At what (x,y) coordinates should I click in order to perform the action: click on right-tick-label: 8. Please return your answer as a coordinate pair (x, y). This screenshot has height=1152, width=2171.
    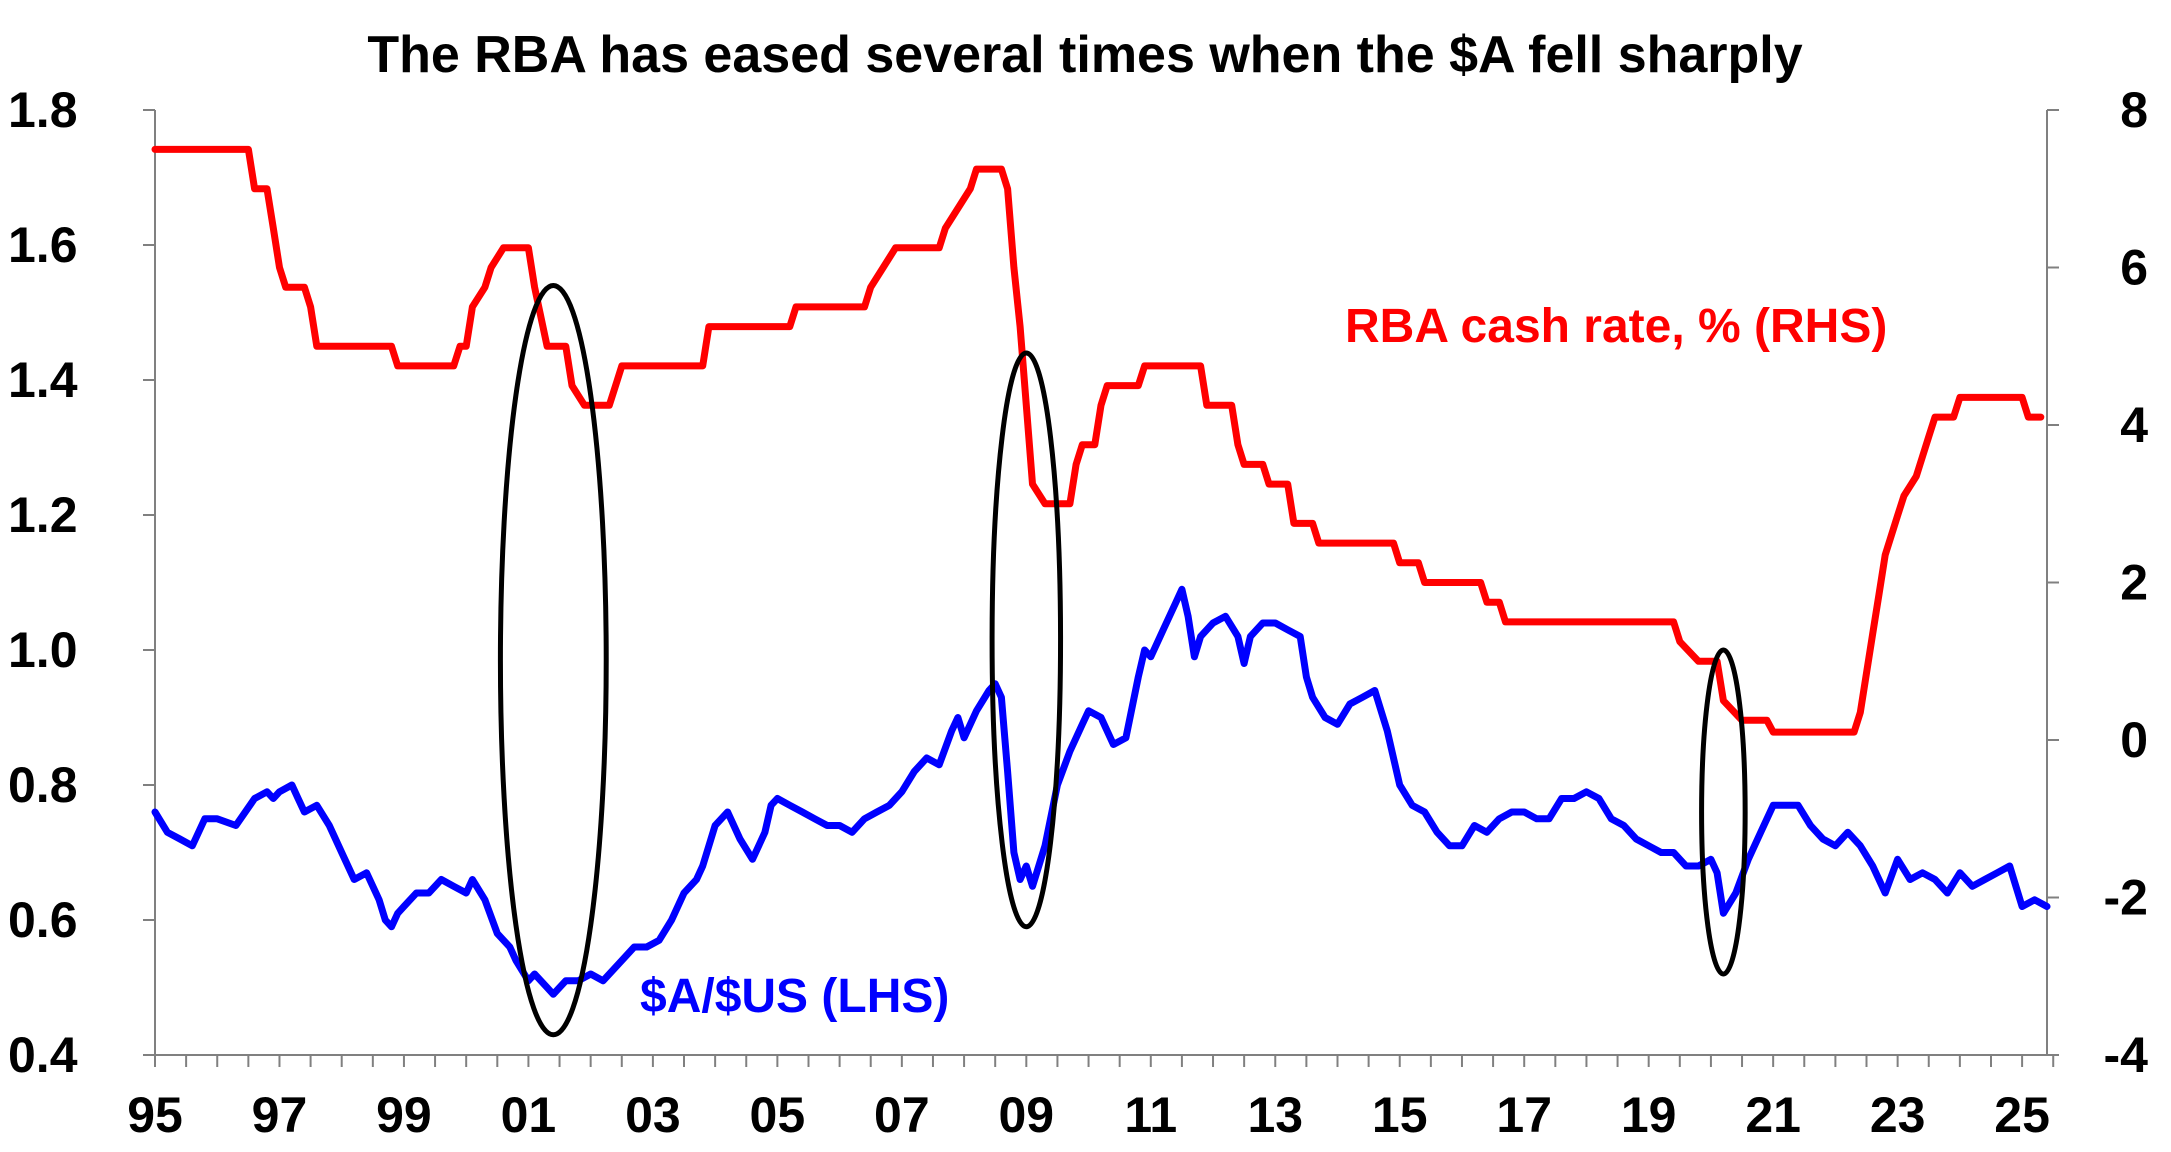
    Looking at the image, I should click on (2134, 110).